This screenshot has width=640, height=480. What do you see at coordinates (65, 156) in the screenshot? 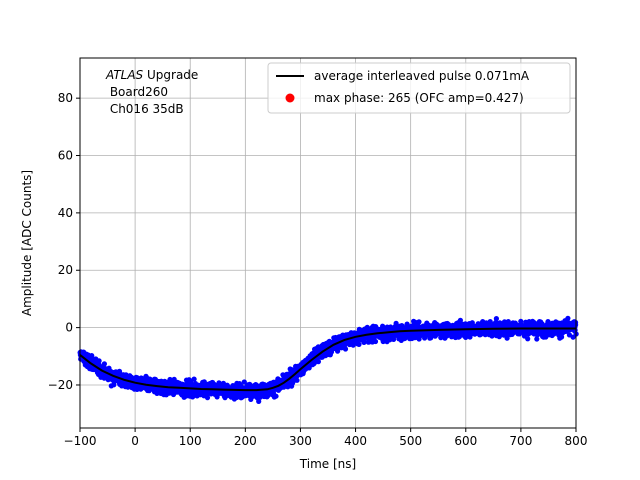
I see `y-tick-label: 60` at bounding box center [65, 156].